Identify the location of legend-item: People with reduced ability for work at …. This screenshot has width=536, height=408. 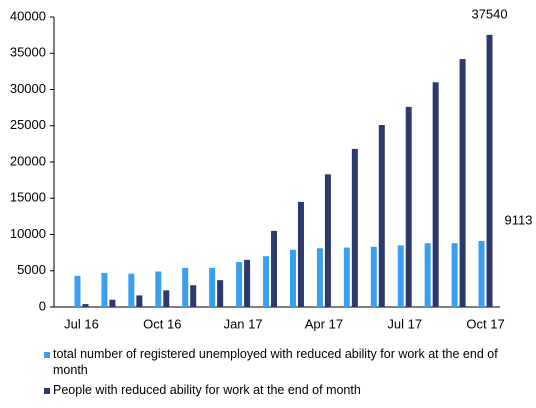
(284, 390).